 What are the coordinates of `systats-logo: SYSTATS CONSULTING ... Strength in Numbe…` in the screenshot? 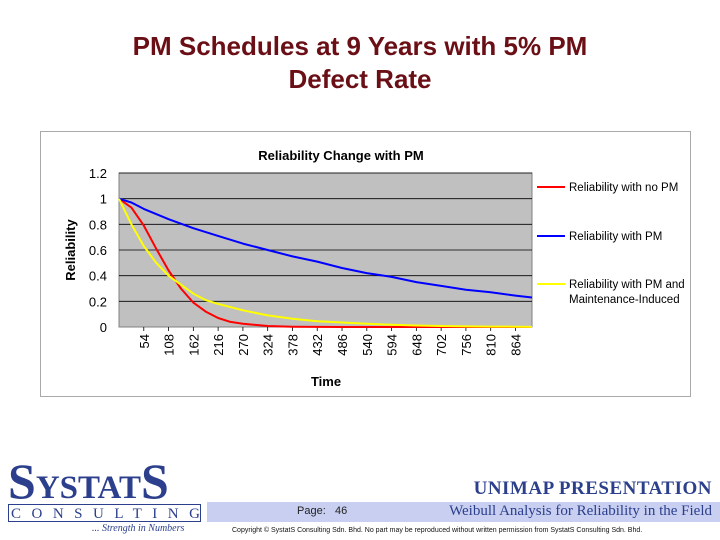 It's located at (106, 494).